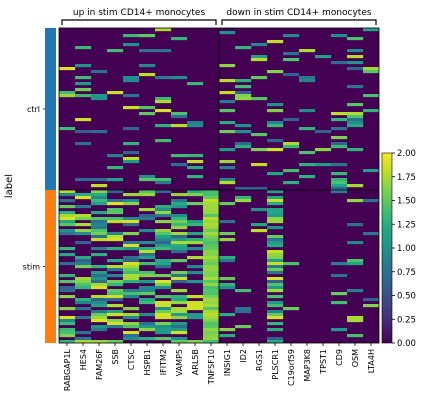 The image size is (428, 402). Describe the element at coordinates (406, 273) in the screenshot. I see `colorbar-tick-label: 0.75` at that location.